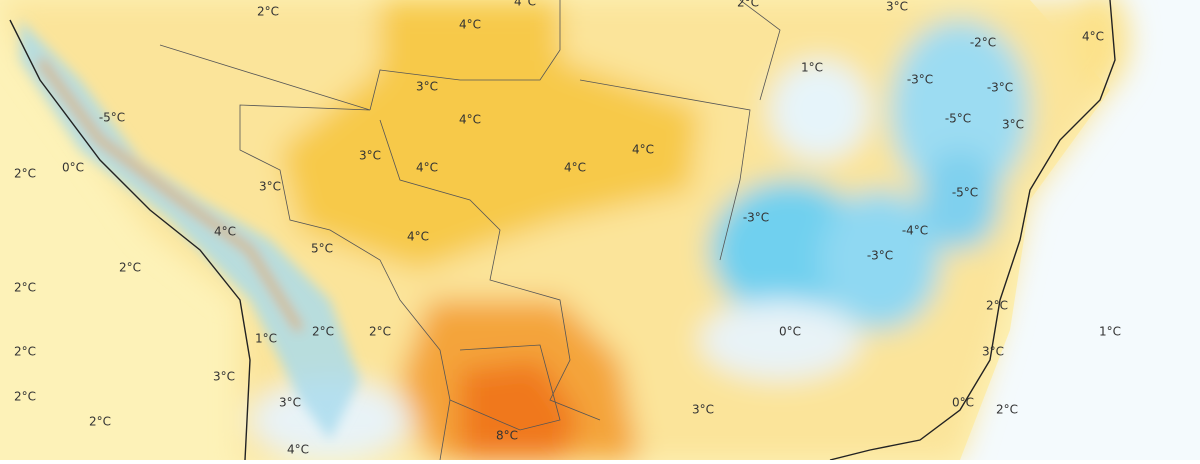  Describe the element at coordinates (507, 436) in the screenshot. I see `temp-label: 8°C` at that location.